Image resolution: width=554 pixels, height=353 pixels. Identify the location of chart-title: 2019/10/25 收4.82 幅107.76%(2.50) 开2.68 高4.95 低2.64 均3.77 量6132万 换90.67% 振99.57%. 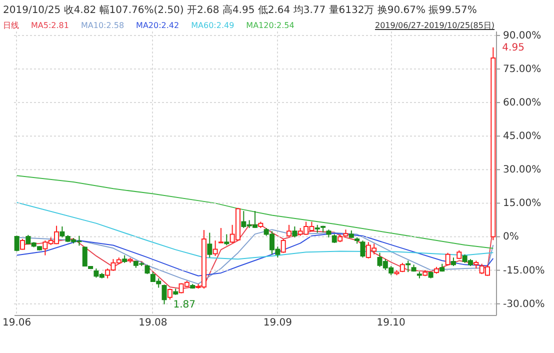
(240, 10).